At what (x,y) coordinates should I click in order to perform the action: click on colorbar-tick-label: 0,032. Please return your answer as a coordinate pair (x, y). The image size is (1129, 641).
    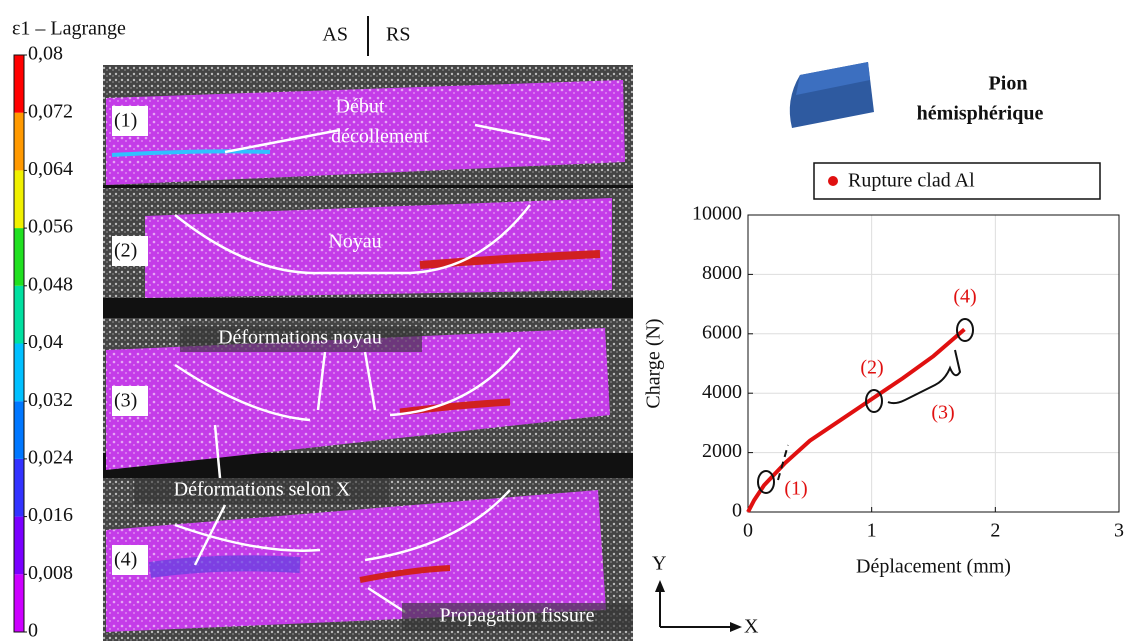
    Looking at the image, I should click on (50, 400).